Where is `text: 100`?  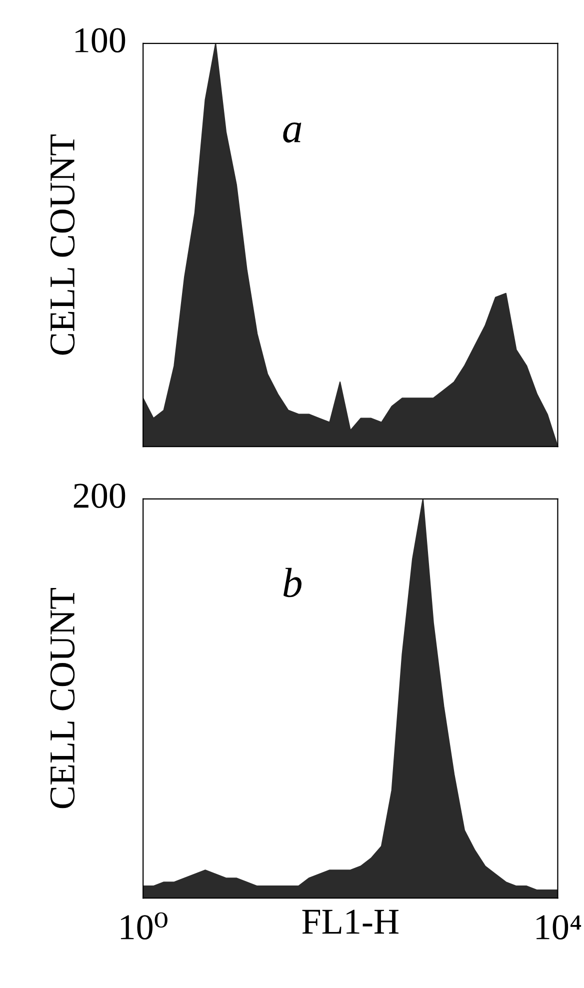
text: 100 is located at coordinates (101, 40).